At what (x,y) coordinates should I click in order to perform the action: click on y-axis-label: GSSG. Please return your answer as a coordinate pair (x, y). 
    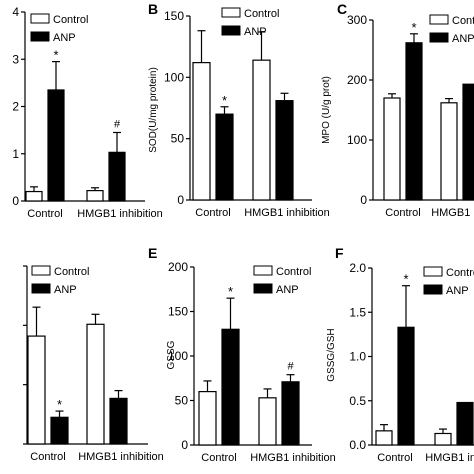
    Looking at the image, I should click on (171, 354).